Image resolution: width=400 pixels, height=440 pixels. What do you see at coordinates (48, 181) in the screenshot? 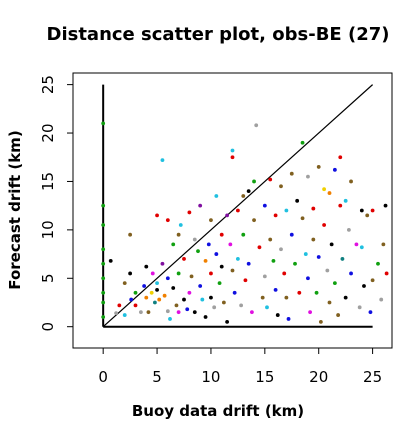
I see `y-tick-label: 15` at bounding box center [48, 181].